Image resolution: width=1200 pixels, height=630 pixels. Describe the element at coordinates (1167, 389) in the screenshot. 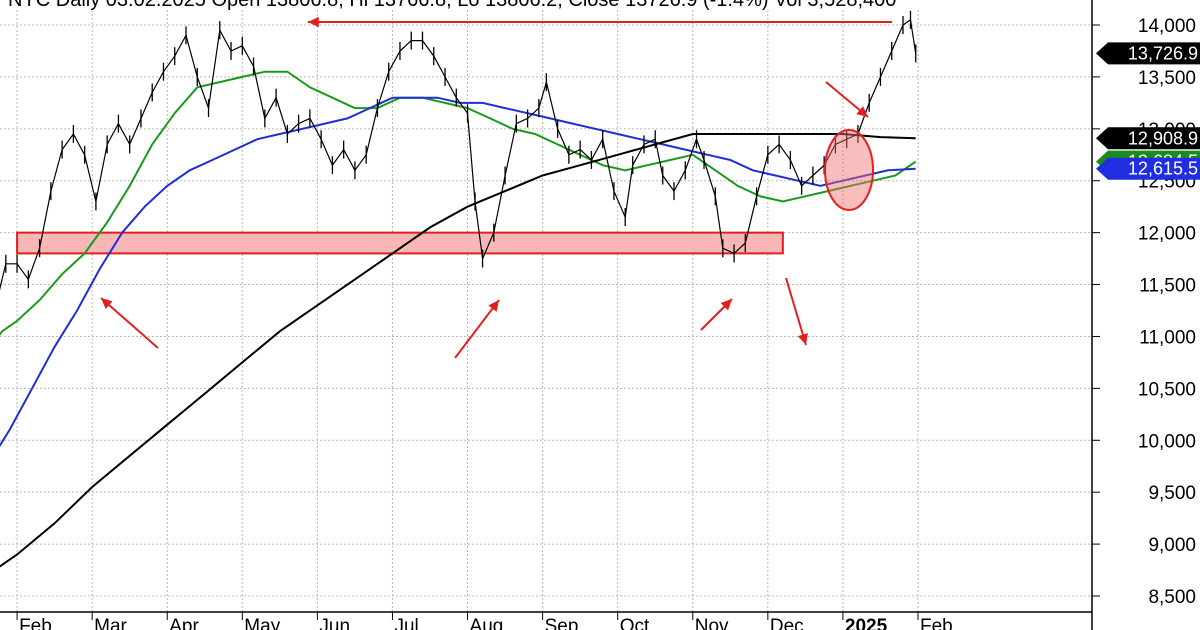

I see `y-tick-label: 10,500` at that location.